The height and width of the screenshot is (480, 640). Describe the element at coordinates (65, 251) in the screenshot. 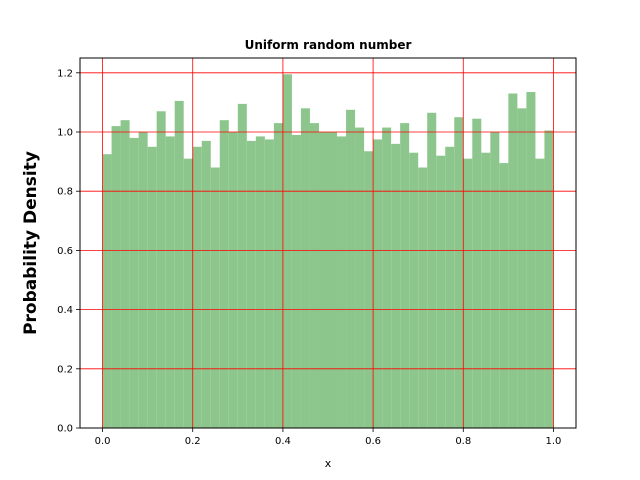

I see `y-tick-label: 0.6` at that location.